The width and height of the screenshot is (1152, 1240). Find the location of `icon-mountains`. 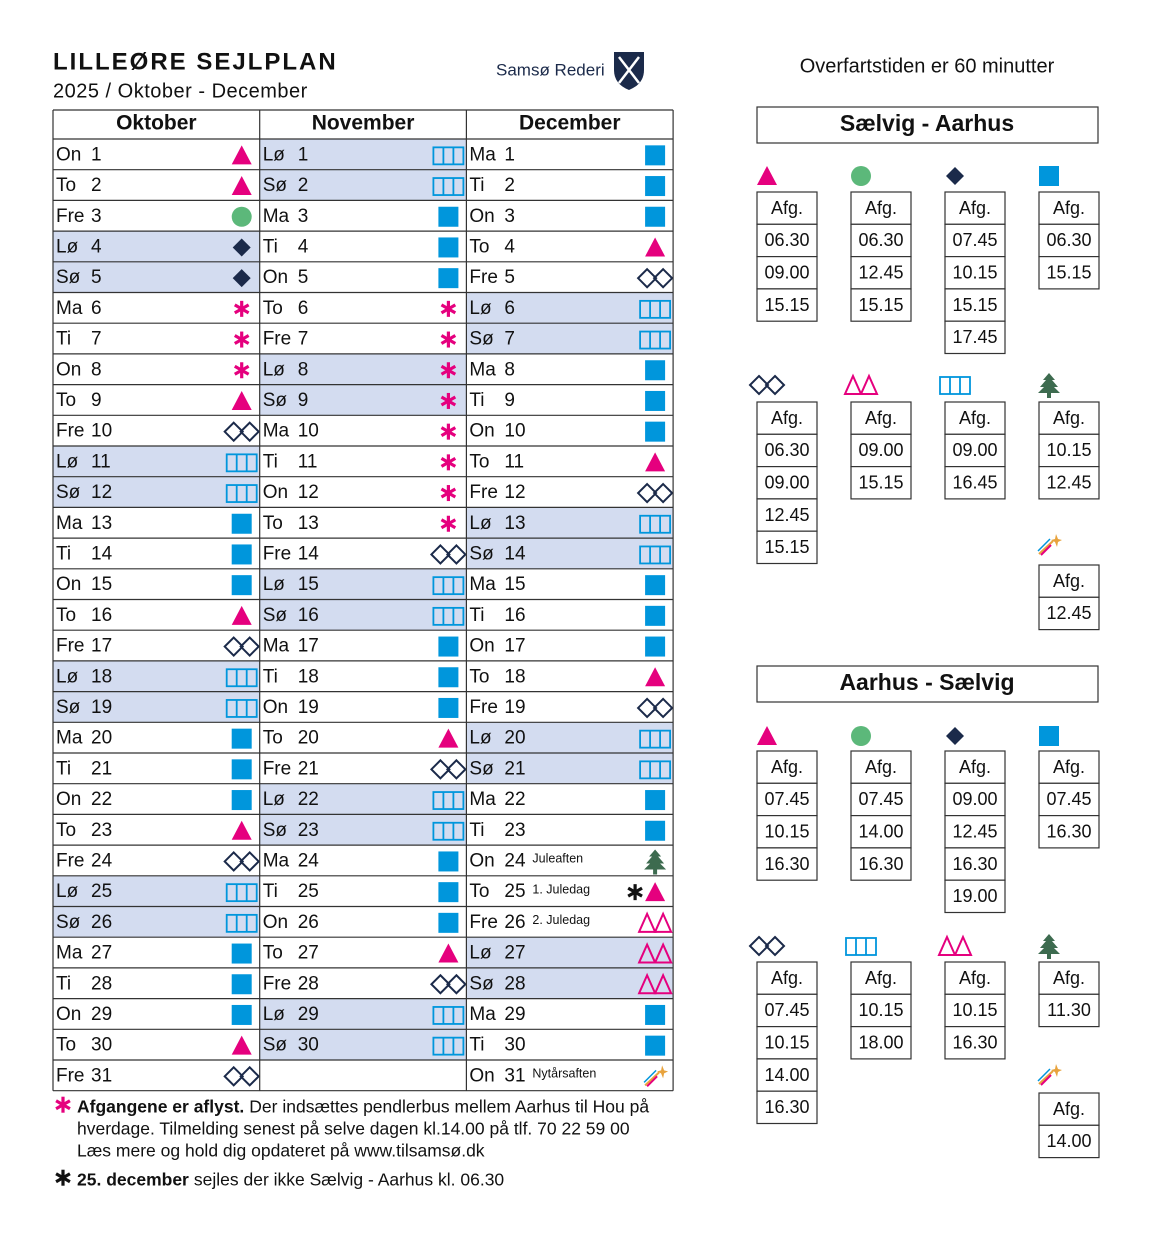

icon-mountains is located at coordinates (655, 983).